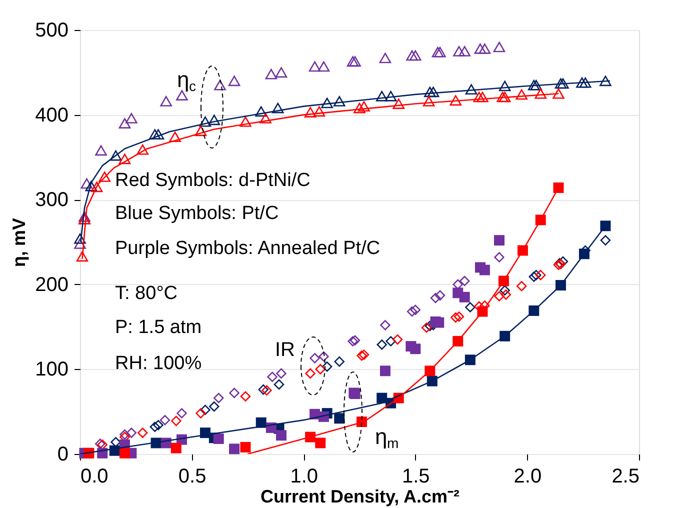  Describe the element at coordinates (51, 285) in the screenshot. I see `y-tick-label: 200` at that location.